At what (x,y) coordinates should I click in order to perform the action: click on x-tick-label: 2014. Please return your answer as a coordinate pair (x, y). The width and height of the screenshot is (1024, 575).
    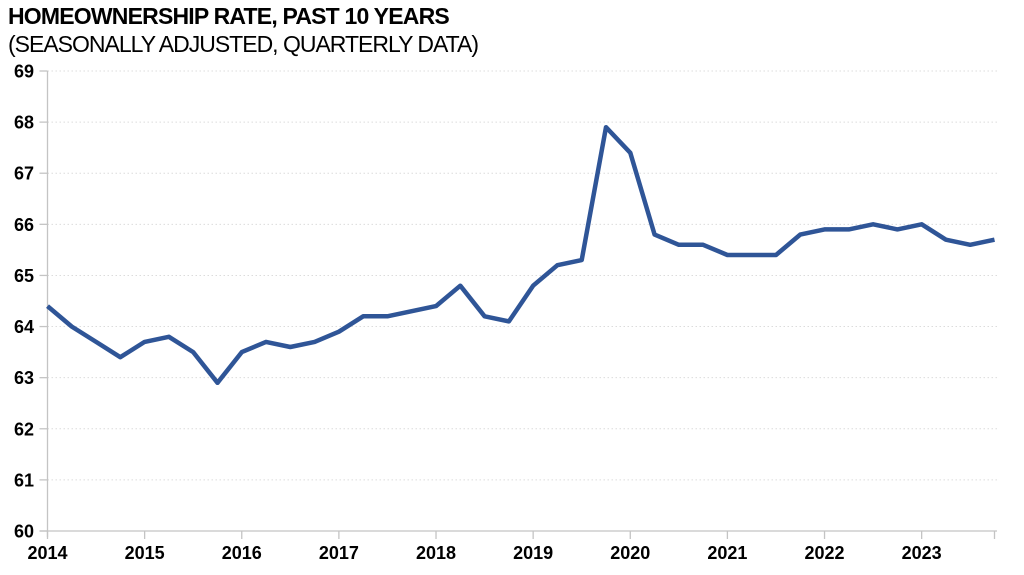
    Looking at the image, I should click on (47, 553).